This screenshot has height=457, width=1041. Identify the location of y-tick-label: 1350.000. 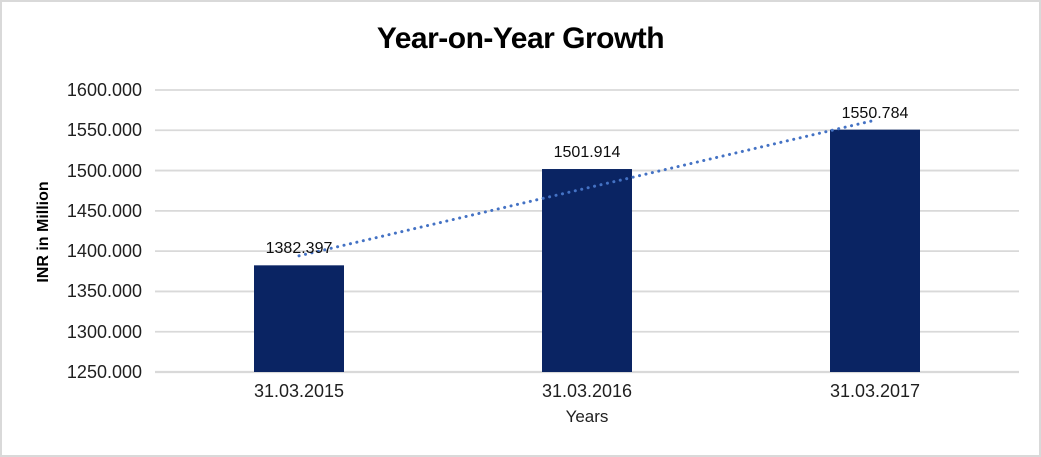
(104, 291).